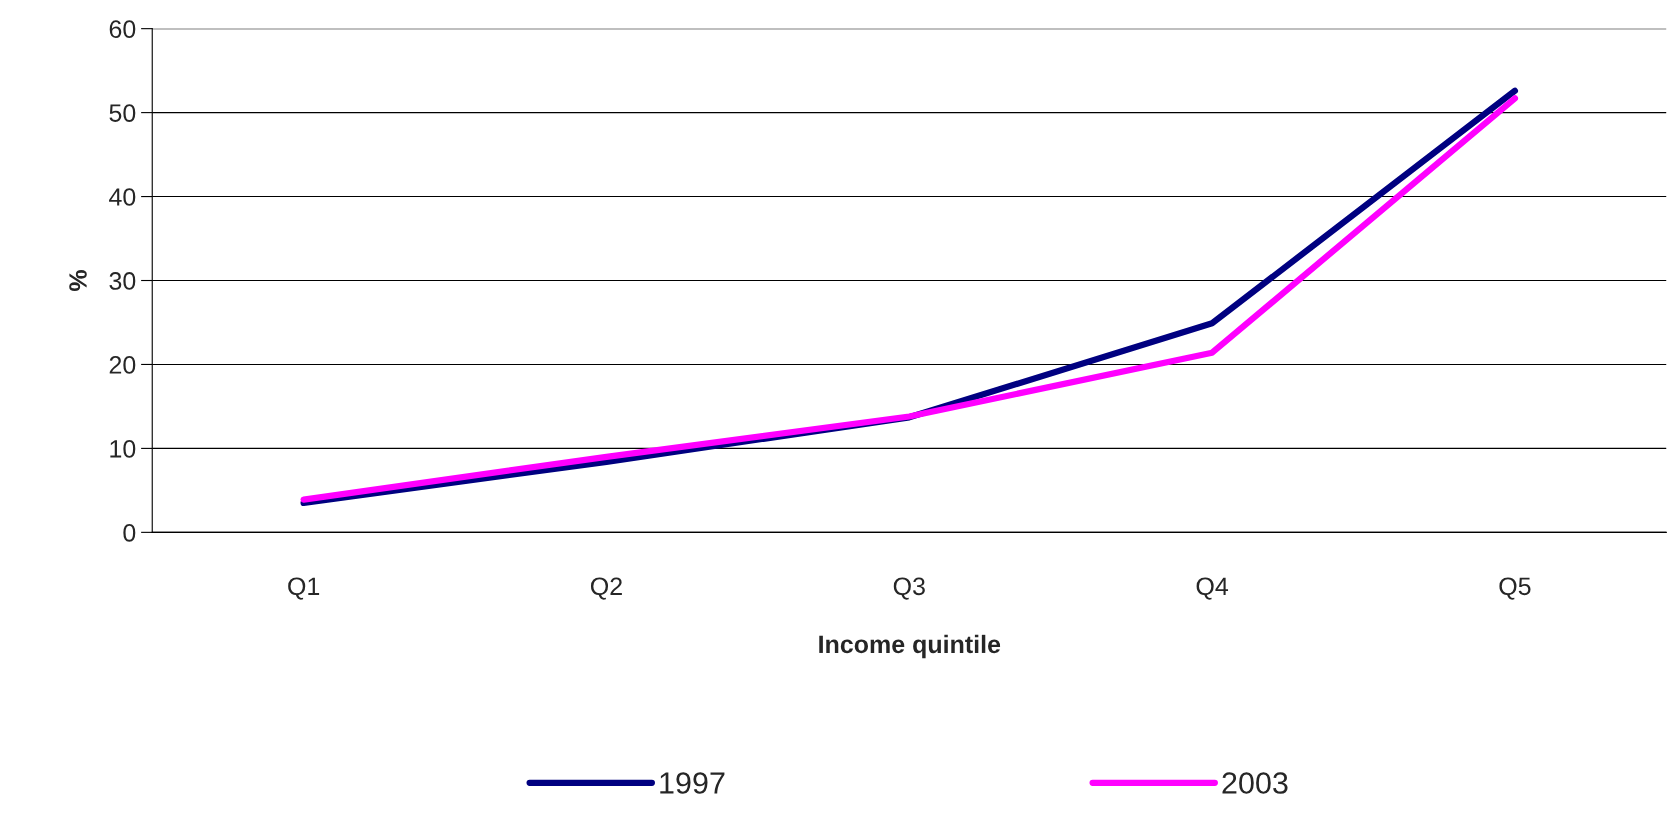 The height and width of the screenshot is (819, 1673). Describe the element at coordinates (606, 588) in the screenshot. I see `x-tick-label: Q2` at that location.